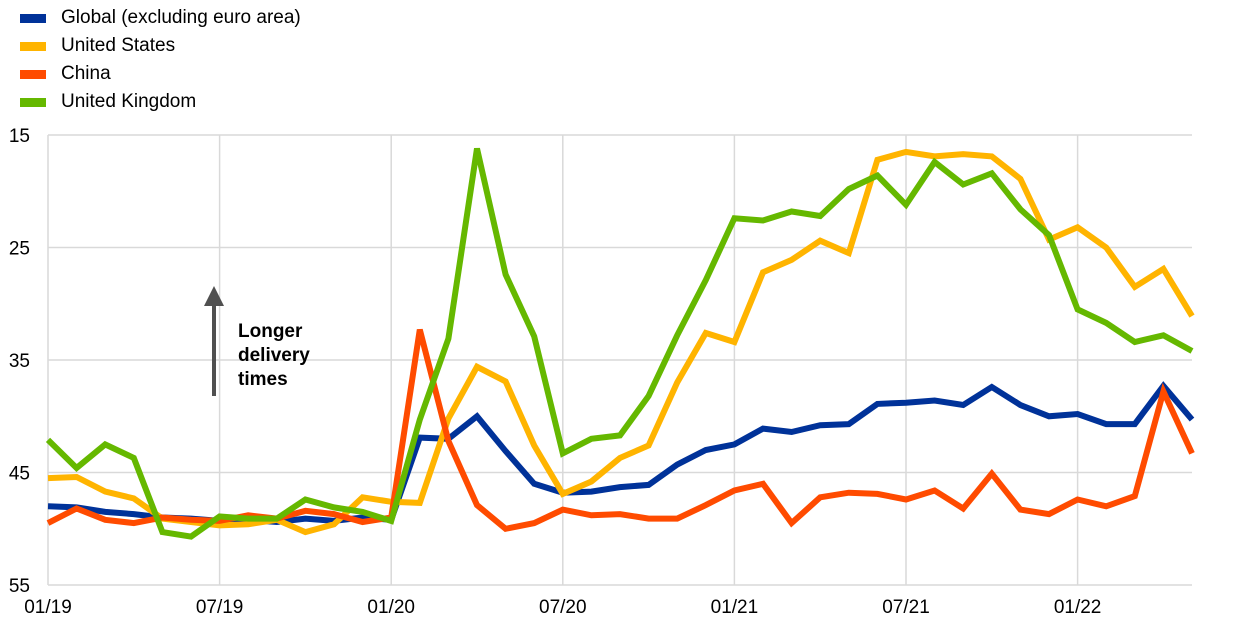 Image resolution: width=1240 pixels, height=630 pixels. Describe the element at coordinates (86, 73) in the screenshot. I see `legend-label: China` at that location.